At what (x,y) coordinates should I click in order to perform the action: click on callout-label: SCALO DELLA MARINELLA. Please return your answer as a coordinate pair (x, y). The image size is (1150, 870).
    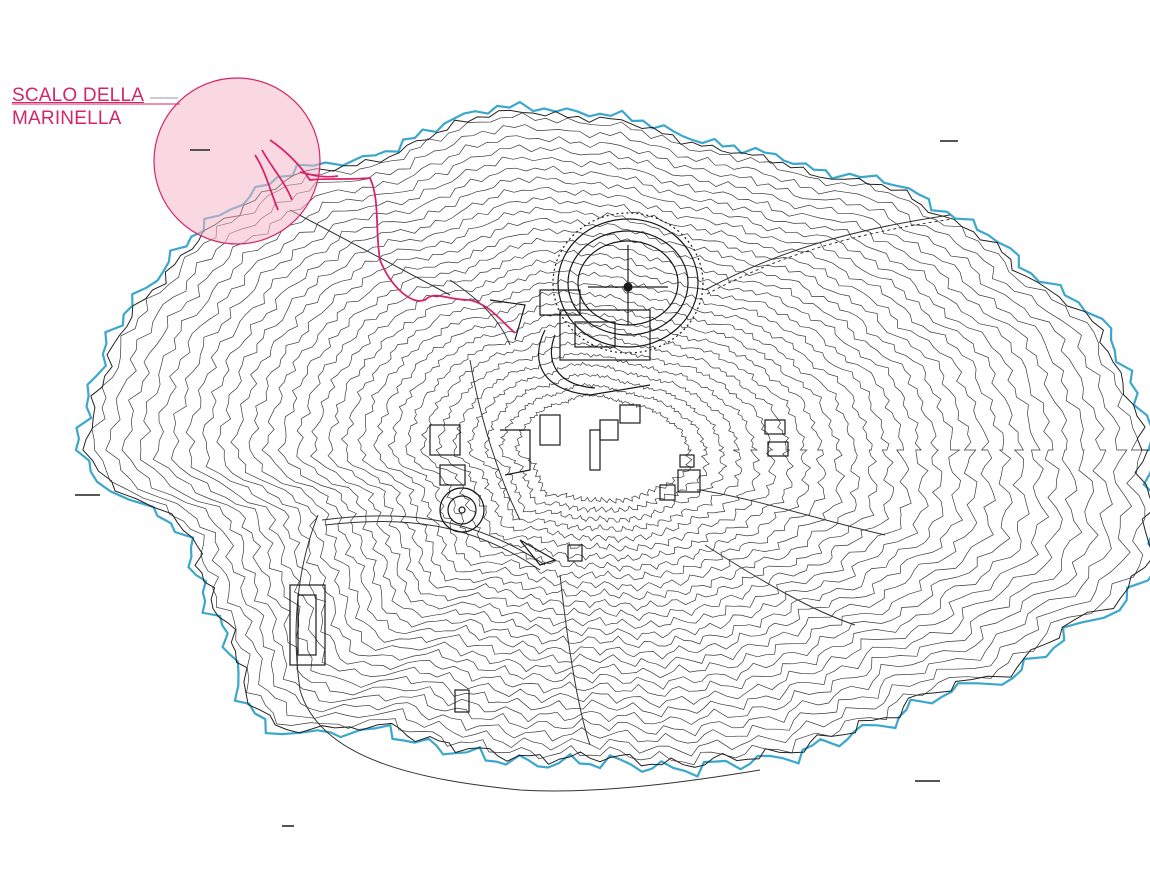
    Looking at the image, I should click on (78, 107).